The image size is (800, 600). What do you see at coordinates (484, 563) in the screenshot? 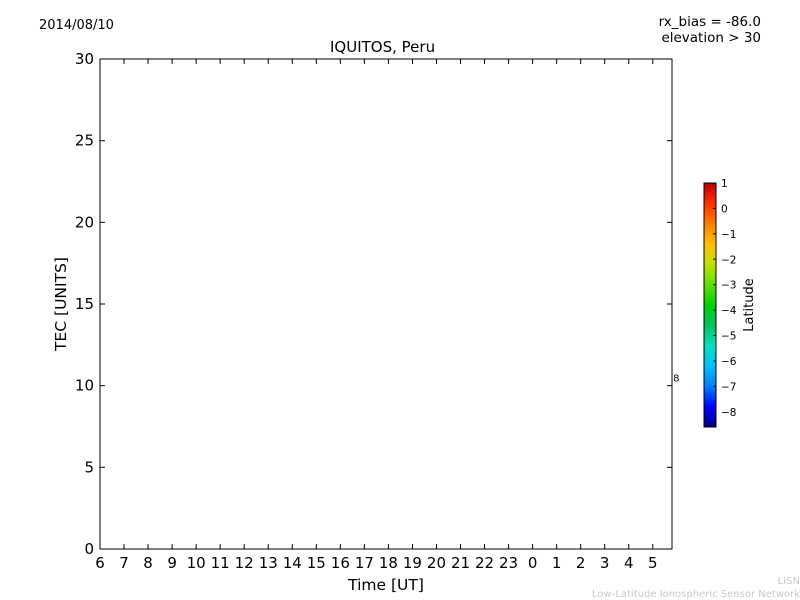
I see `x-tick-label: 22` at bounding box center [484, 563].